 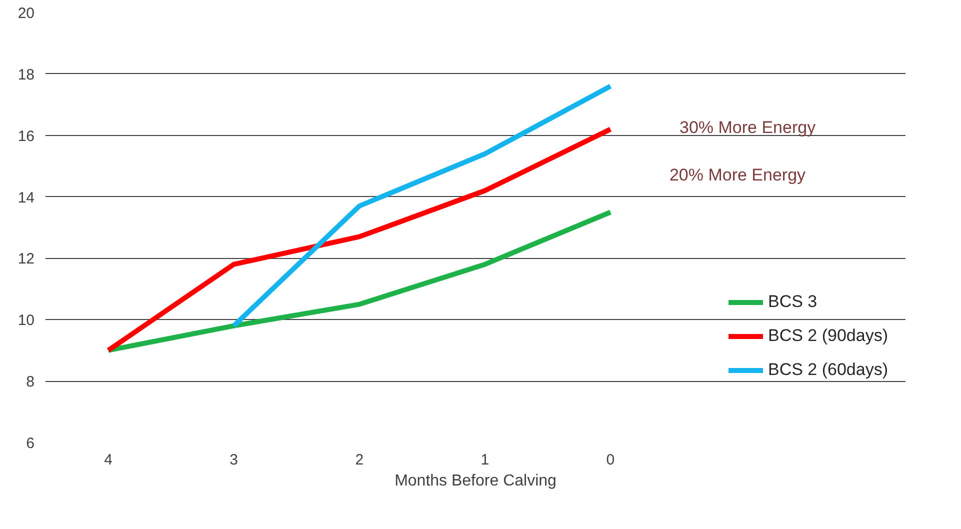 I want to click on x-tick-label: 1, so click(x=485, y=460).